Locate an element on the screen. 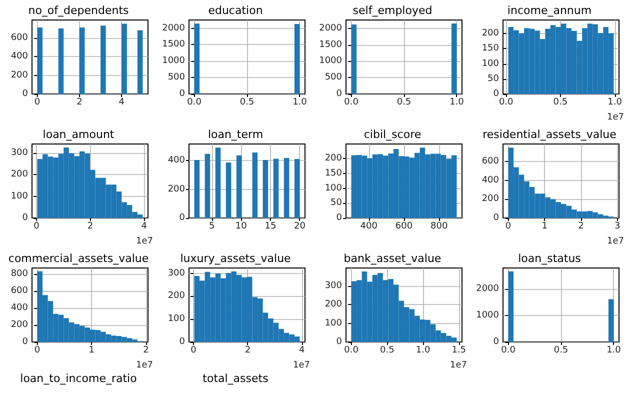 The image size is (628, 393). x-tick-label: 5 is located at coordinates (211, 227).